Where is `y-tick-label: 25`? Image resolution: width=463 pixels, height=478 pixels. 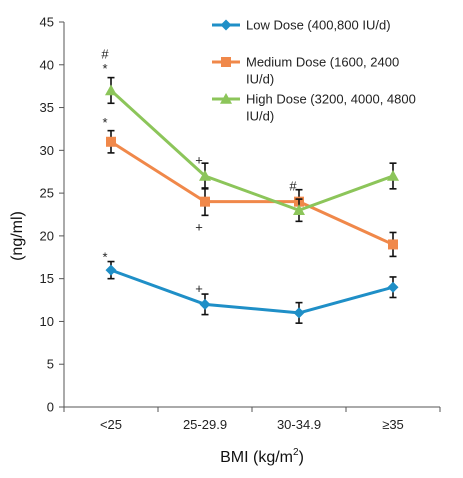
y-tick-label: 25 is located at coordinates (47, 193).